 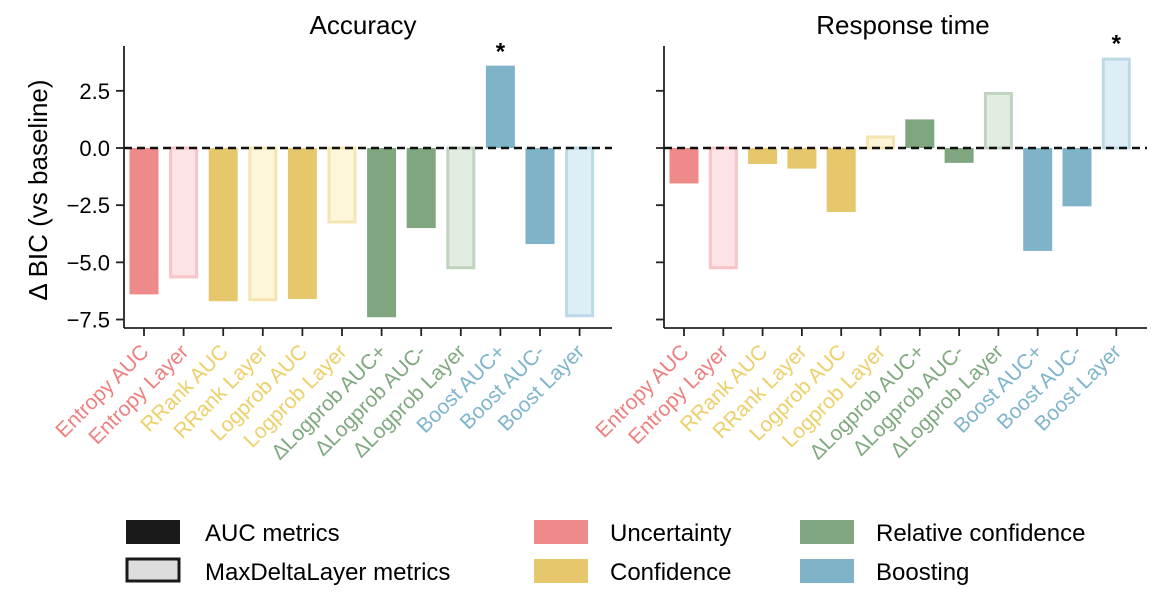 I want to click on response-time-bars, so click(x=900, y=163).